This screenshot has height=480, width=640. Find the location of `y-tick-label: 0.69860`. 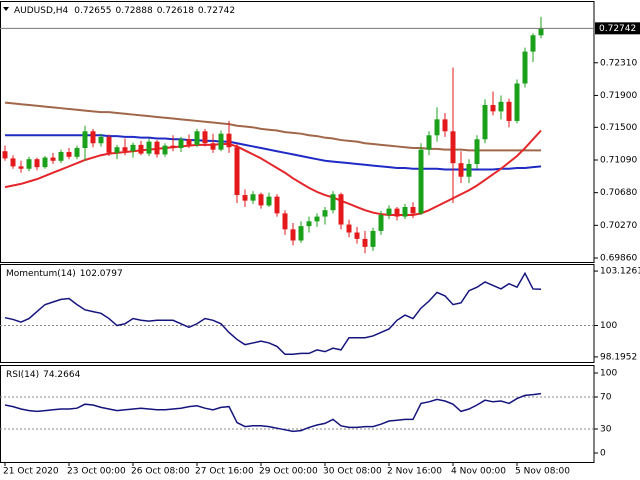

y-tick-label: 0.69860 is located at coordinates (618, 259).